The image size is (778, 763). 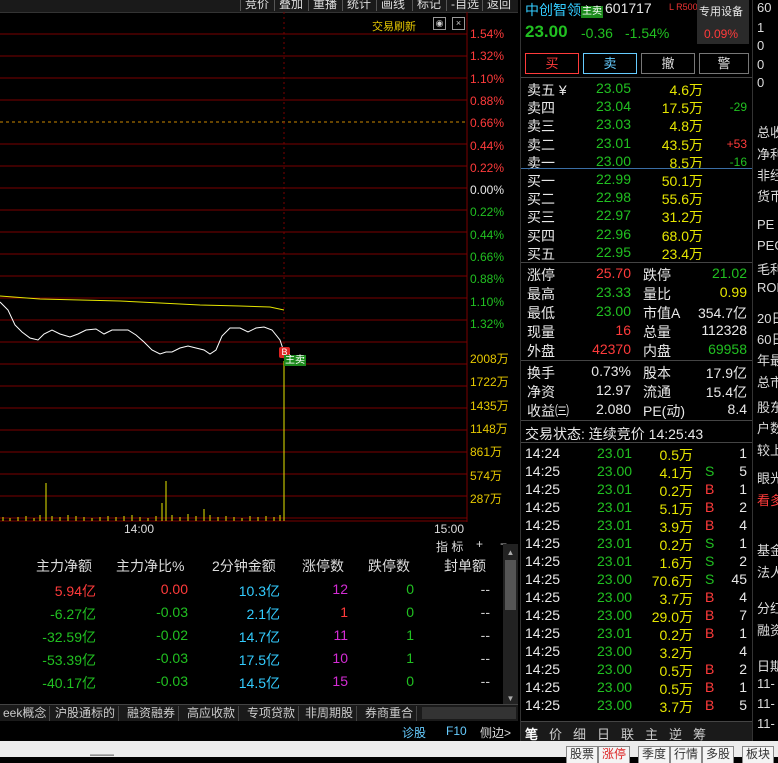 What do you see at coordinates (414, 733) in the screenshot?
I see `diagnose-link: 诊股` at bounding box center [414, 733].